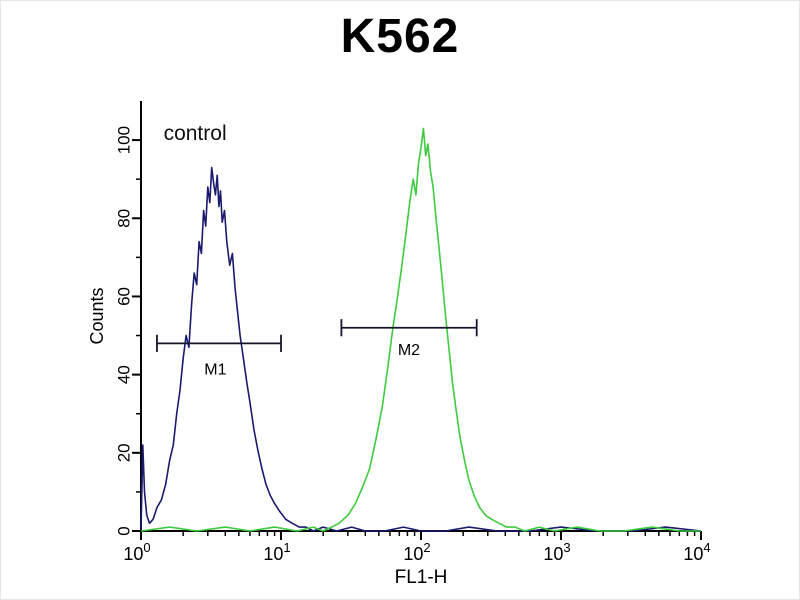 This screenshot has height=600, width=800. I want to click on x-tick-label: 10⁴, so click(696, 552).